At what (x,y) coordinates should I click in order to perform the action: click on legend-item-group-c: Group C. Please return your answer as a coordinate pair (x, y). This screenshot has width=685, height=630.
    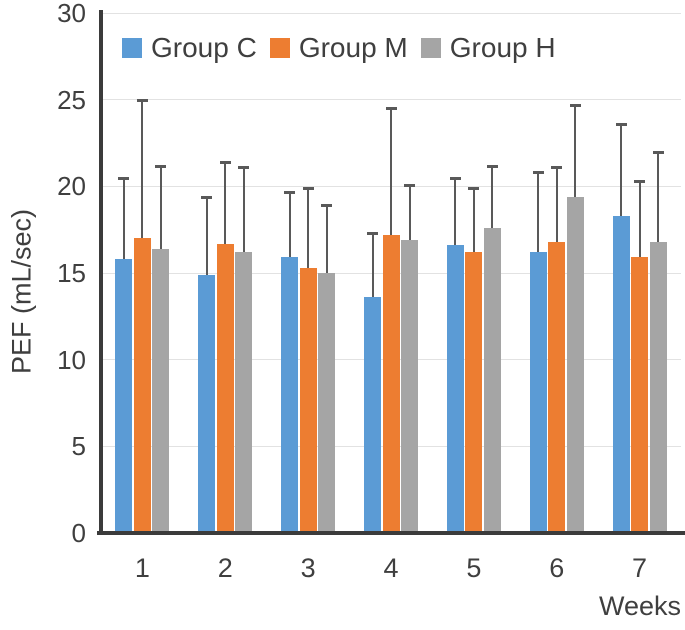
    Looking at the image, I should click on (189, 48).